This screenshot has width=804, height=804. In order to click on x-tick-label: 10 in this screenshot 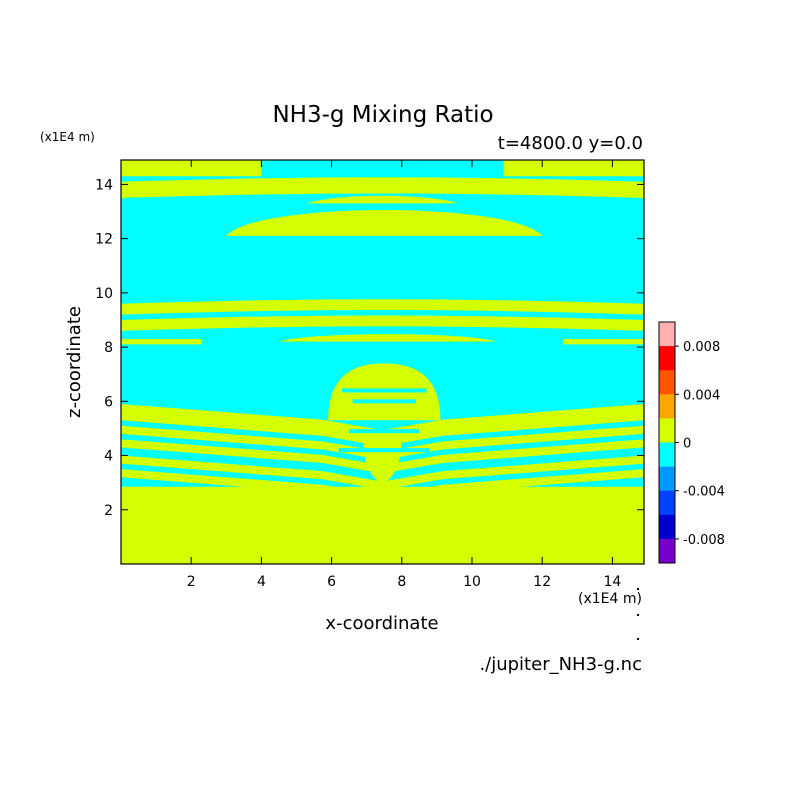, I will do `click(472, 582)`.